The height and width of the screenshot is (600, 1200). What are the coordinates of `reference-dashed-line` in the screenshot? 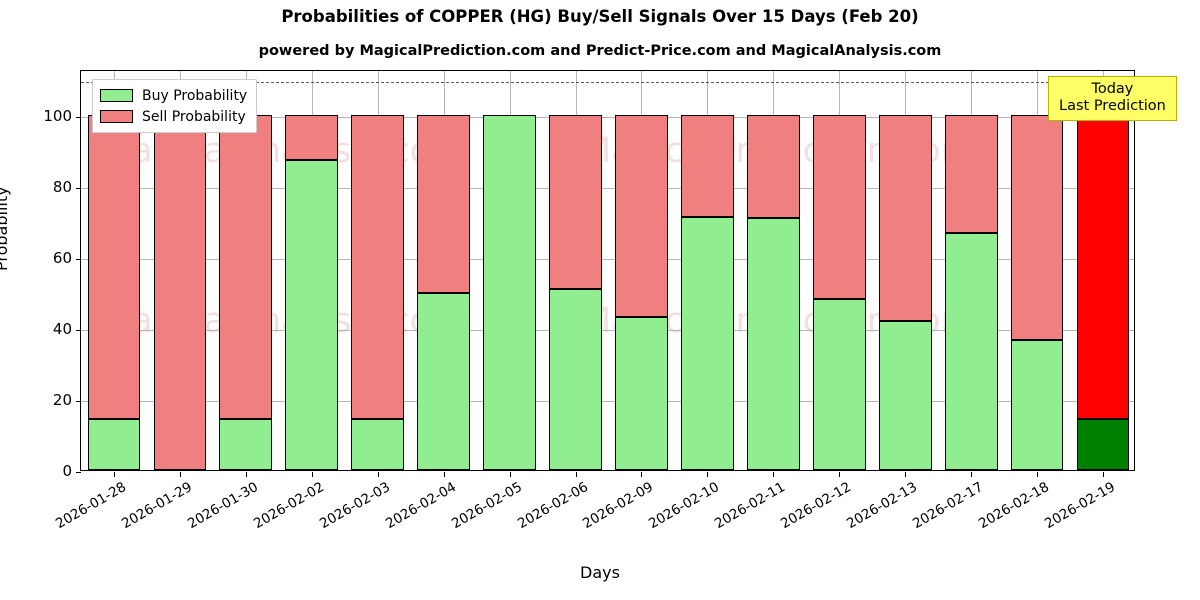 It's located at (607, 82).